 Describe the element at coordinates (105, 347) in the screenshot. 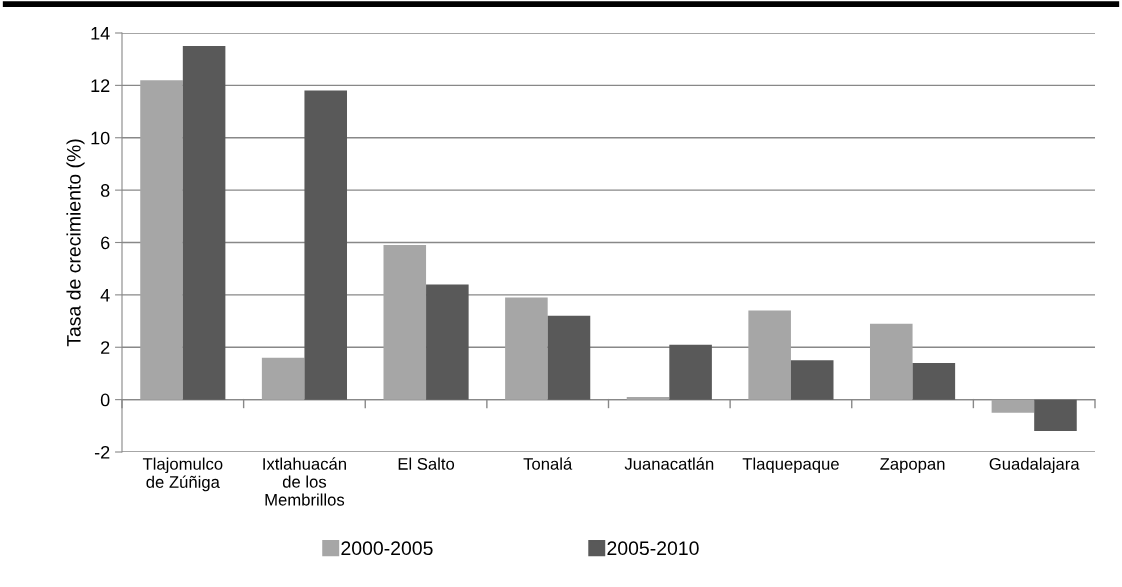

I see `y-tick-label: 2` at that location.